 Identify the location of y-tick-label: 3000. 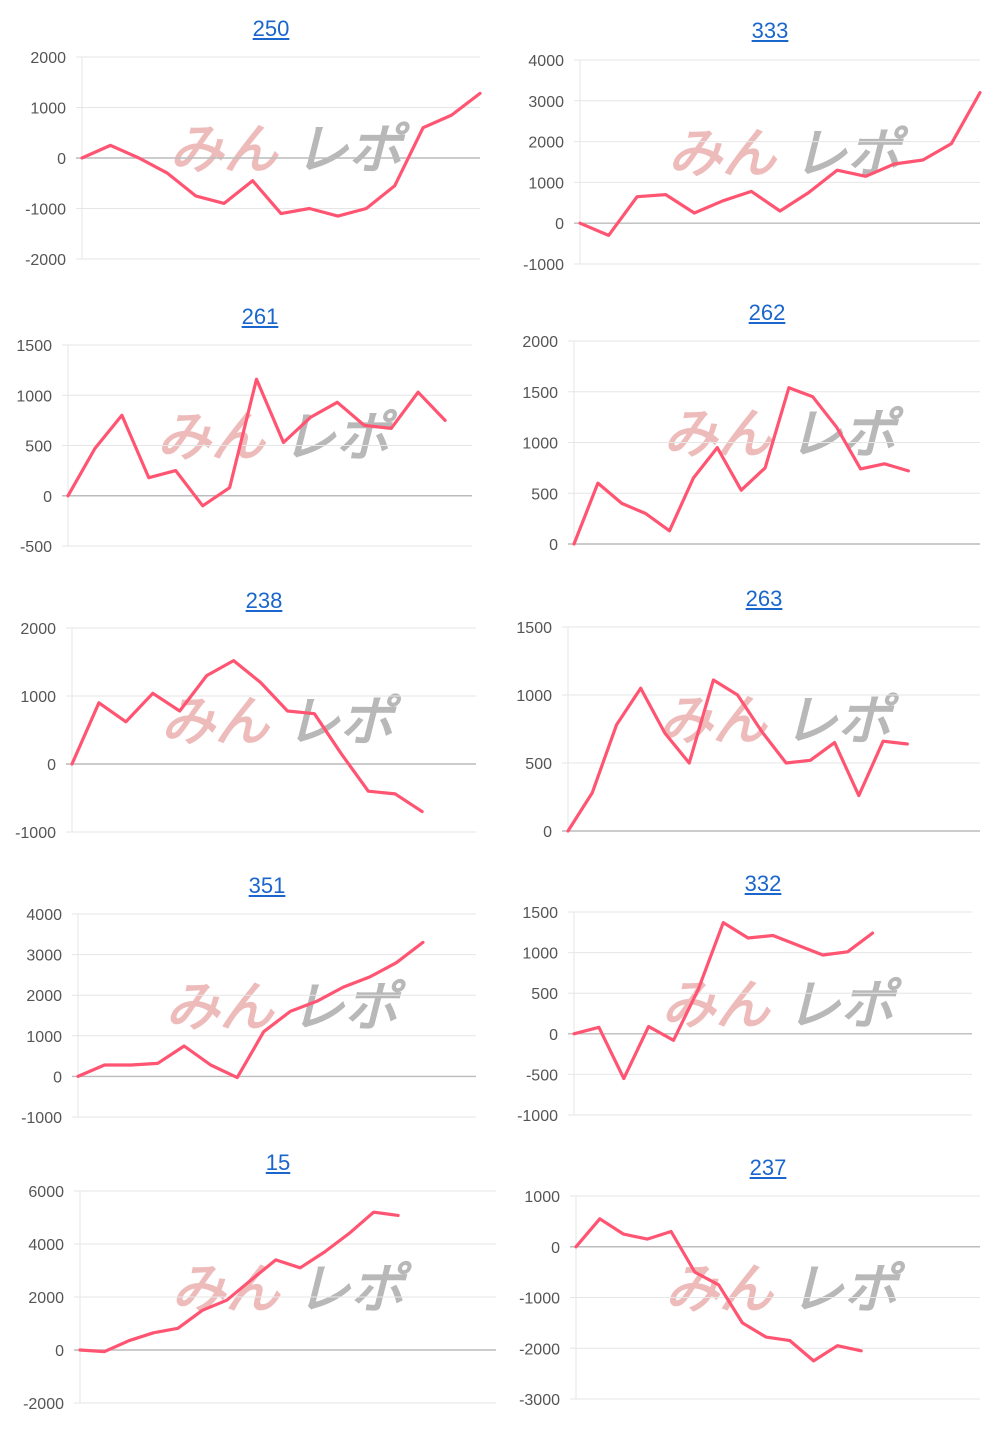
(44, 956).